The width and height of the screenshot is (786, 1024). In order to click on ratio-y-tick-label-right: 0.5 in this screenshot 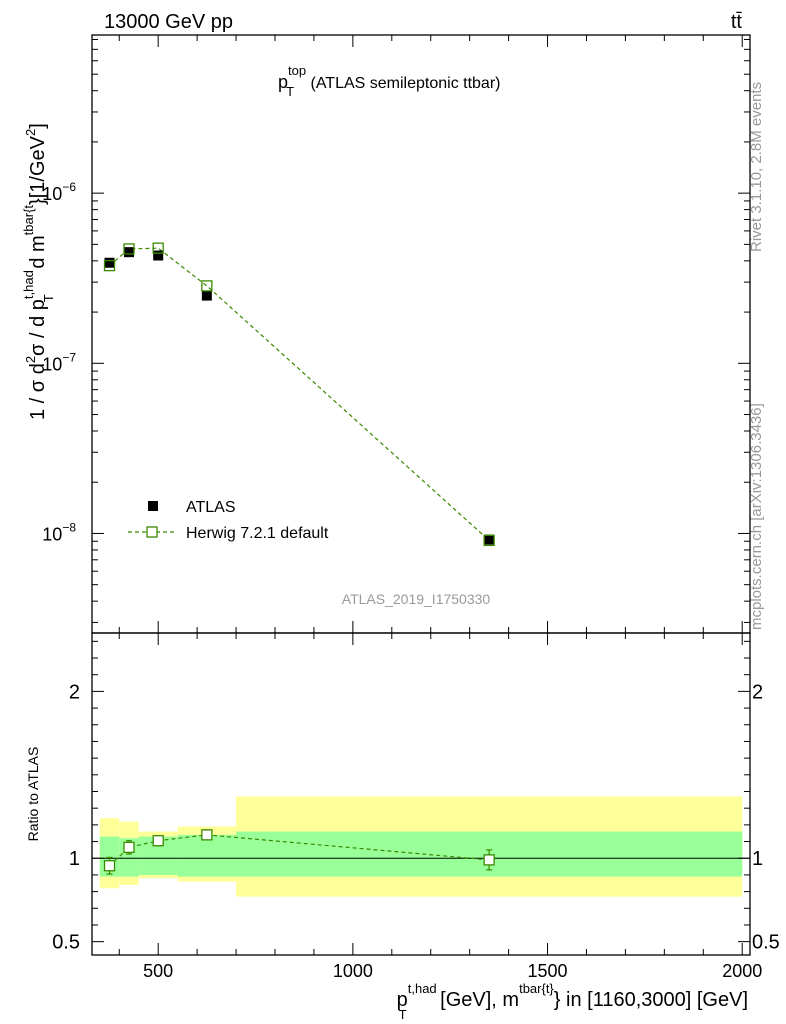, I will do `click(766, 943)`.